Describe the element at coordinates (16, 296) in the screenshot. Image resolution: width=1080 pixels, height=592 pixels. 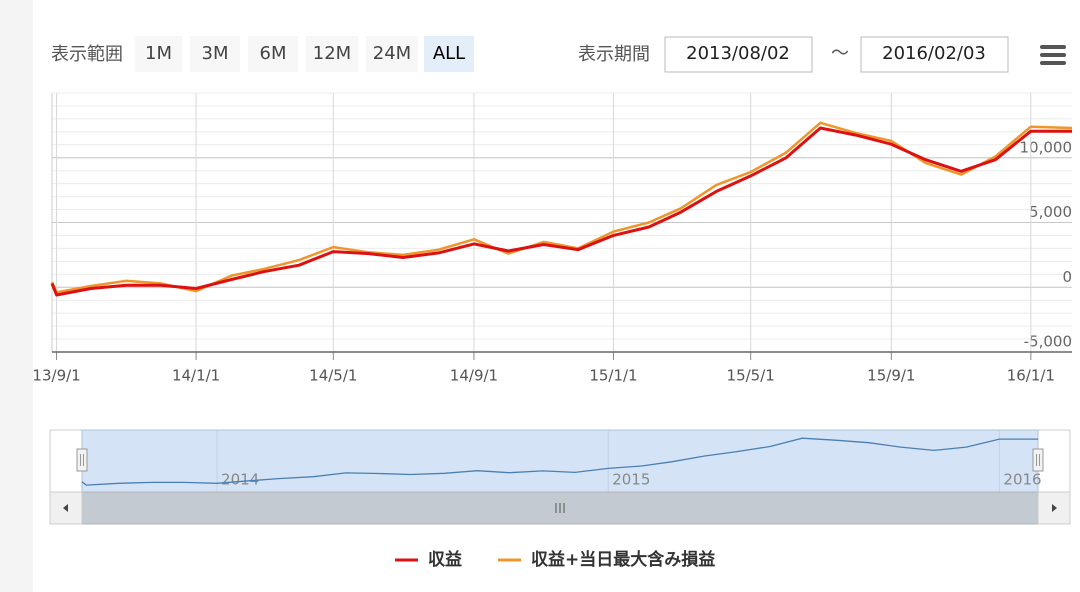
I see `side-strip` at that location.